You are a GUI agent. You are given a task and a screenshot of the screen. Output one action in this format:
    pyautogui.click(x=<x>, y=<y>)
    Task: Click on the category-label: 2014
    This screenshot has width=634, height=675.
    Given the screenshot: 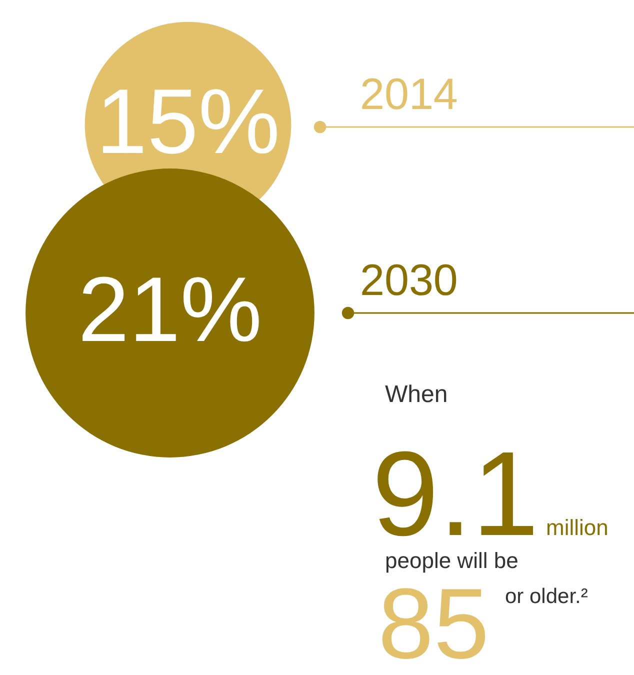 What is the action you would take?
    pyautogui.click(x=409, y=94)
    